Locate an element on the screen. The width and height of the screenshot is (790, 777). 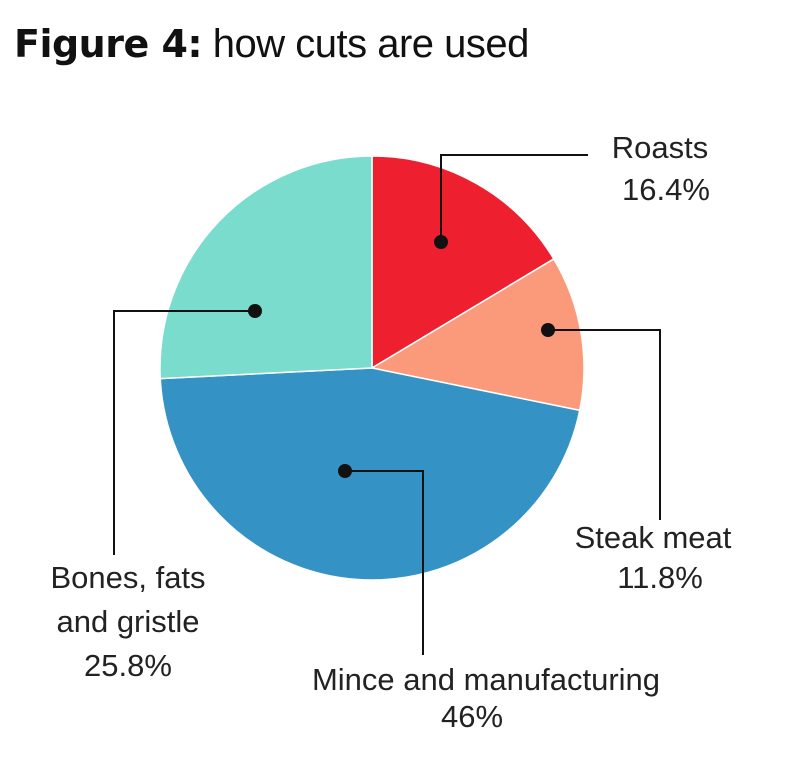
pie-slice-bones-fats-and-gristle is located at coordinates (266, 267).